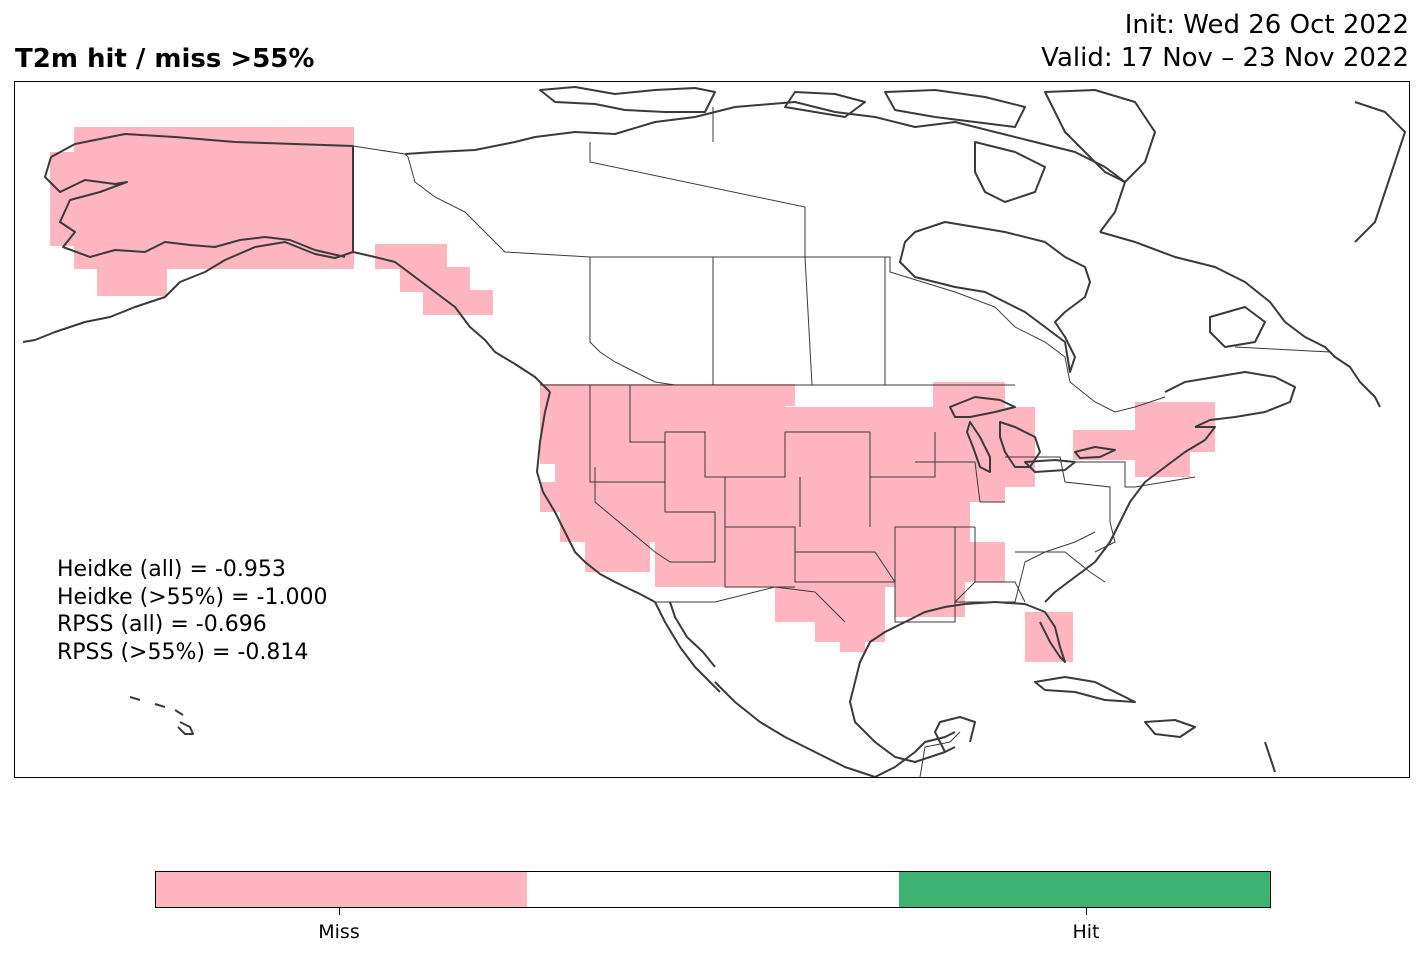  Describe the element at coordinates (183, 652) in the screenshot. I see `rpss-55-score: RPSS (>55%) = -0.814` at that location.